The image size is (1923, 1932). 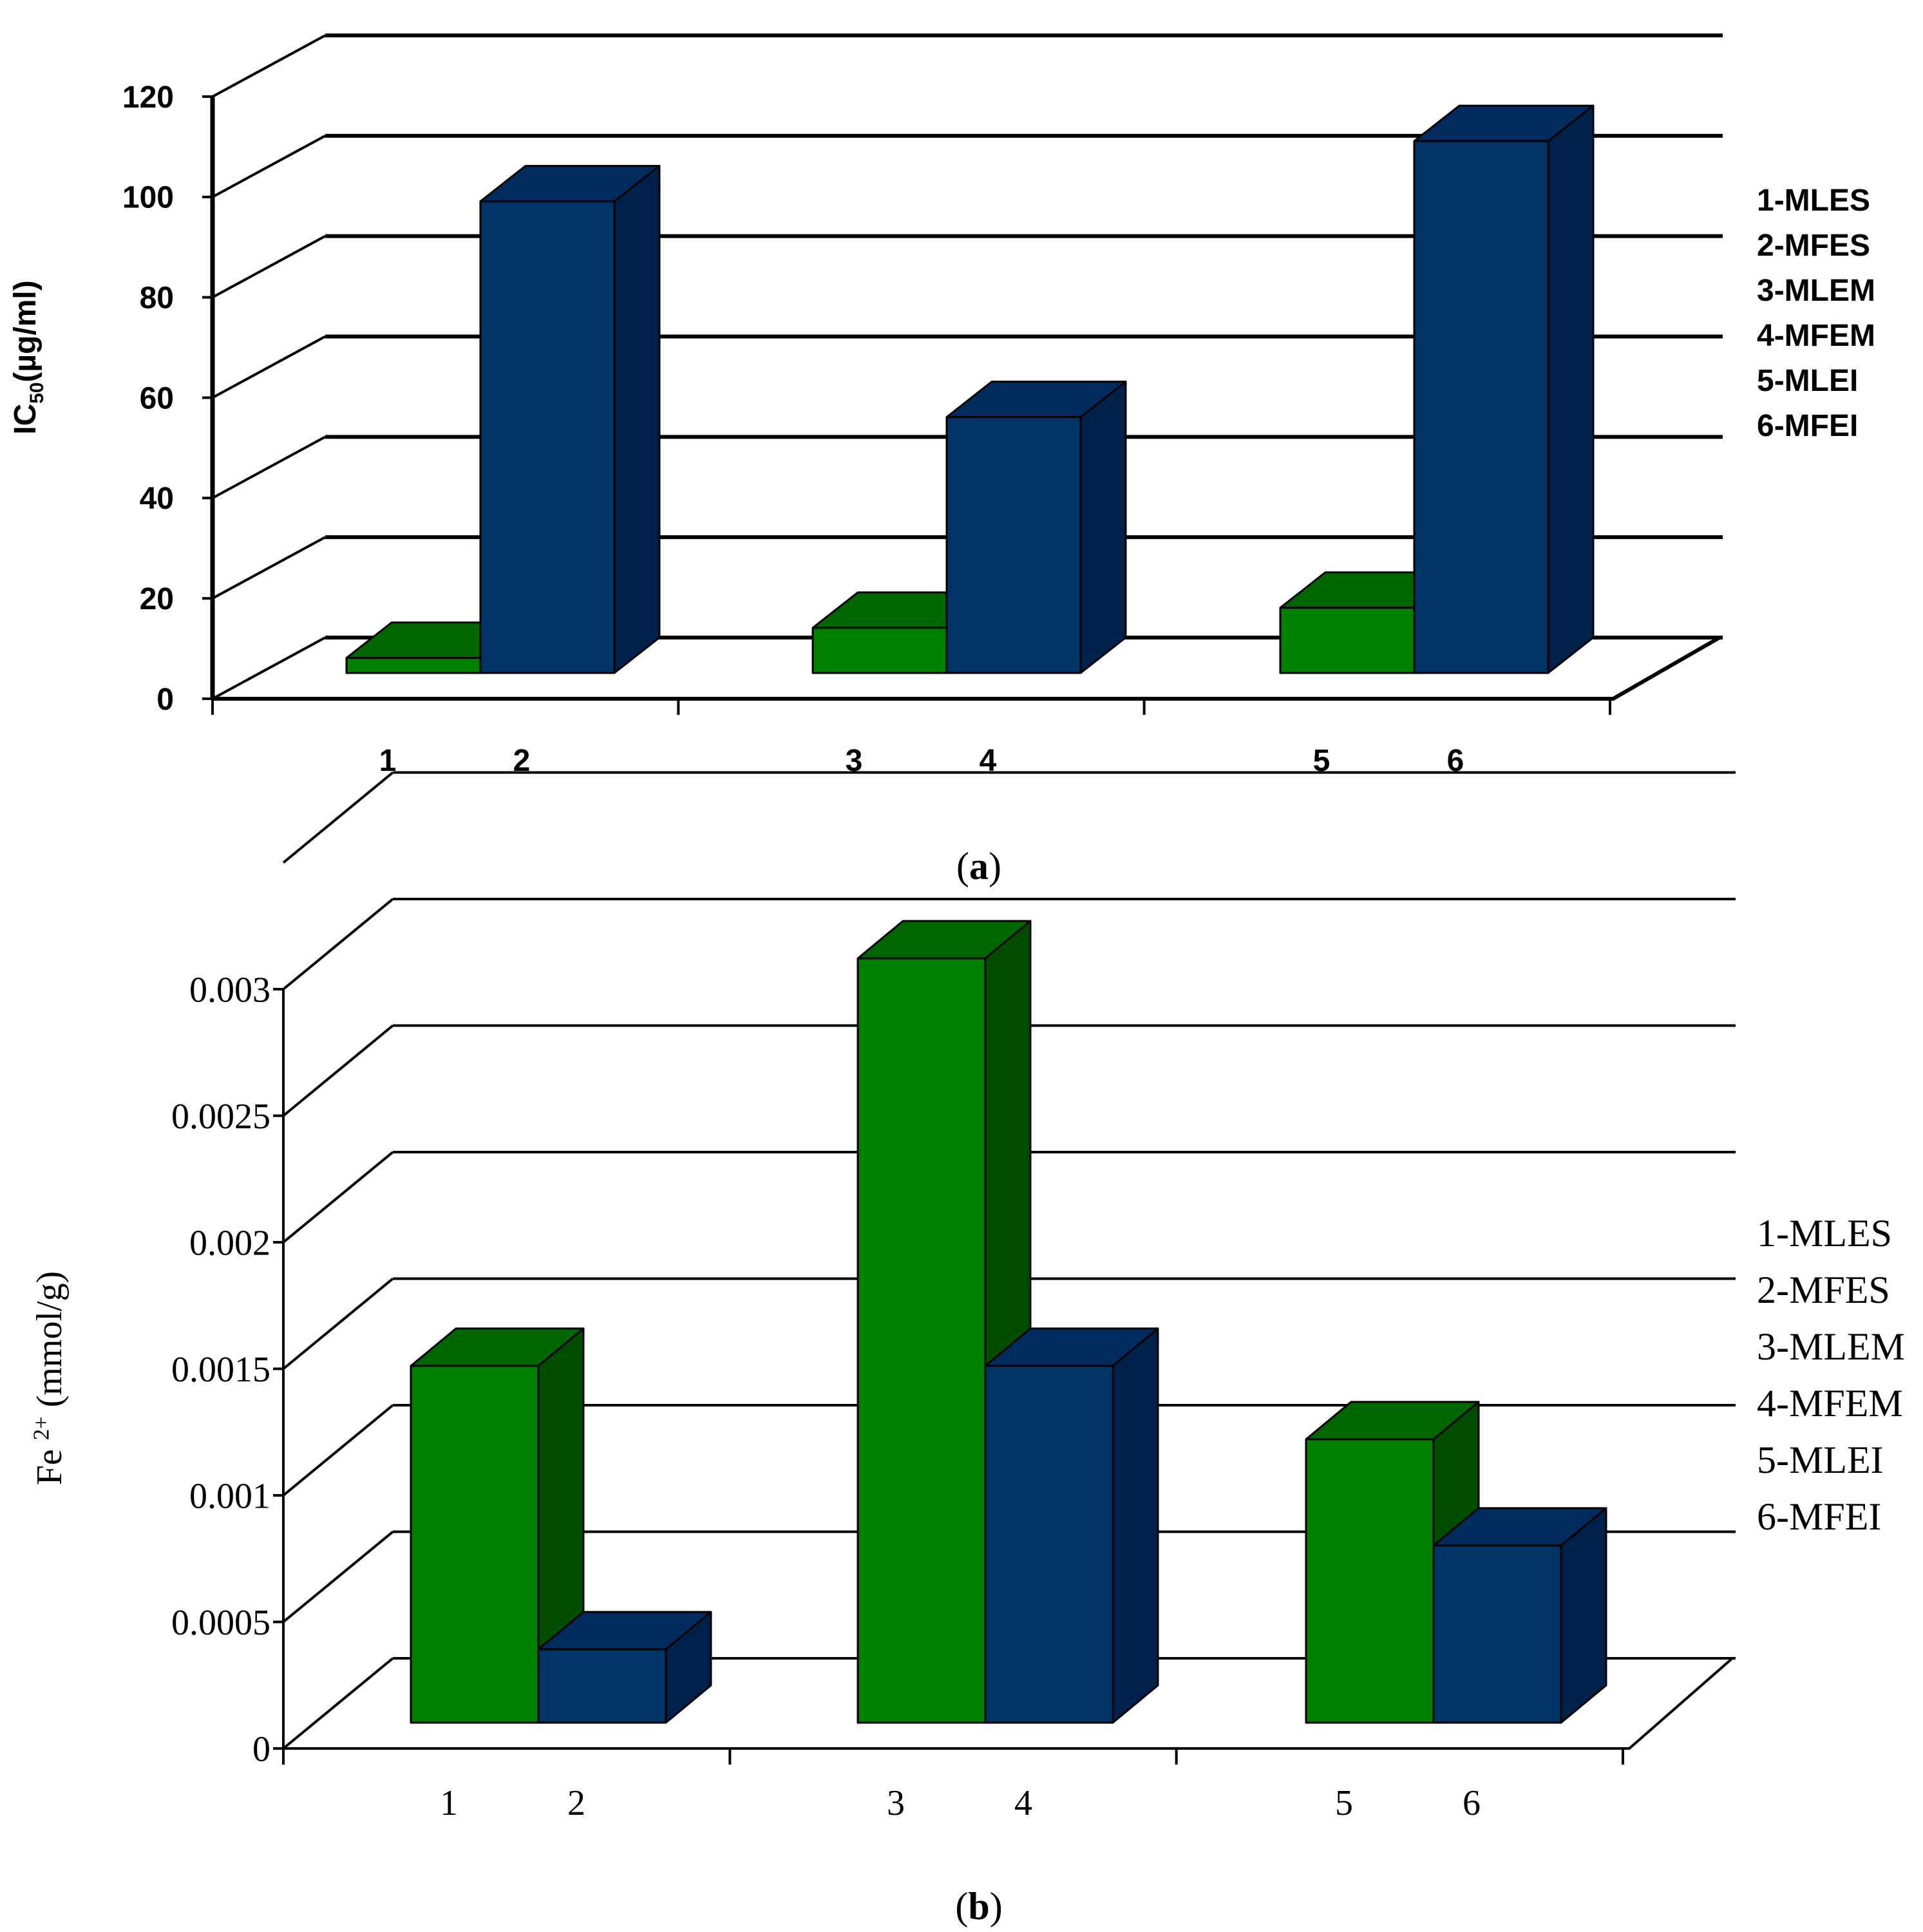 I want to click on y-tick-label: 0.0015, so click(x=220, y=1370).